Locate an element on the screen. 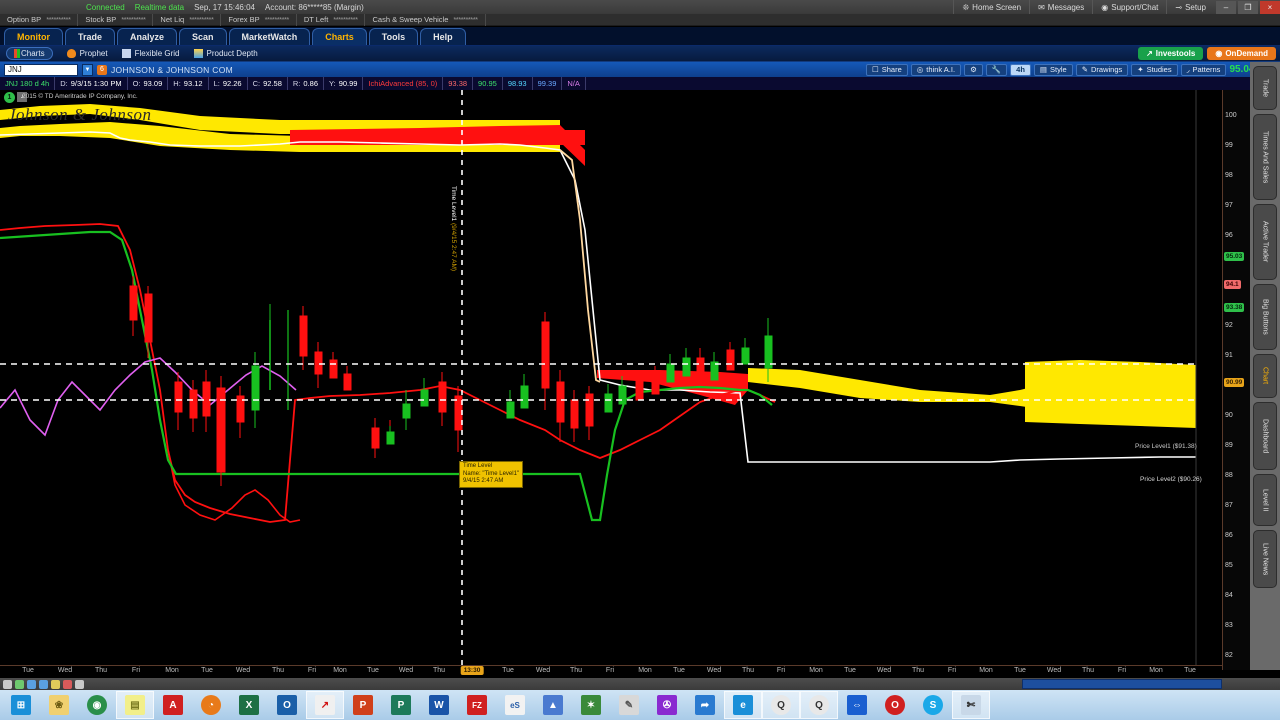 The width and height of the screenshot is (1280, 720). dropbox-taskbar-item: ➦ is located at coordinates (705, 705).